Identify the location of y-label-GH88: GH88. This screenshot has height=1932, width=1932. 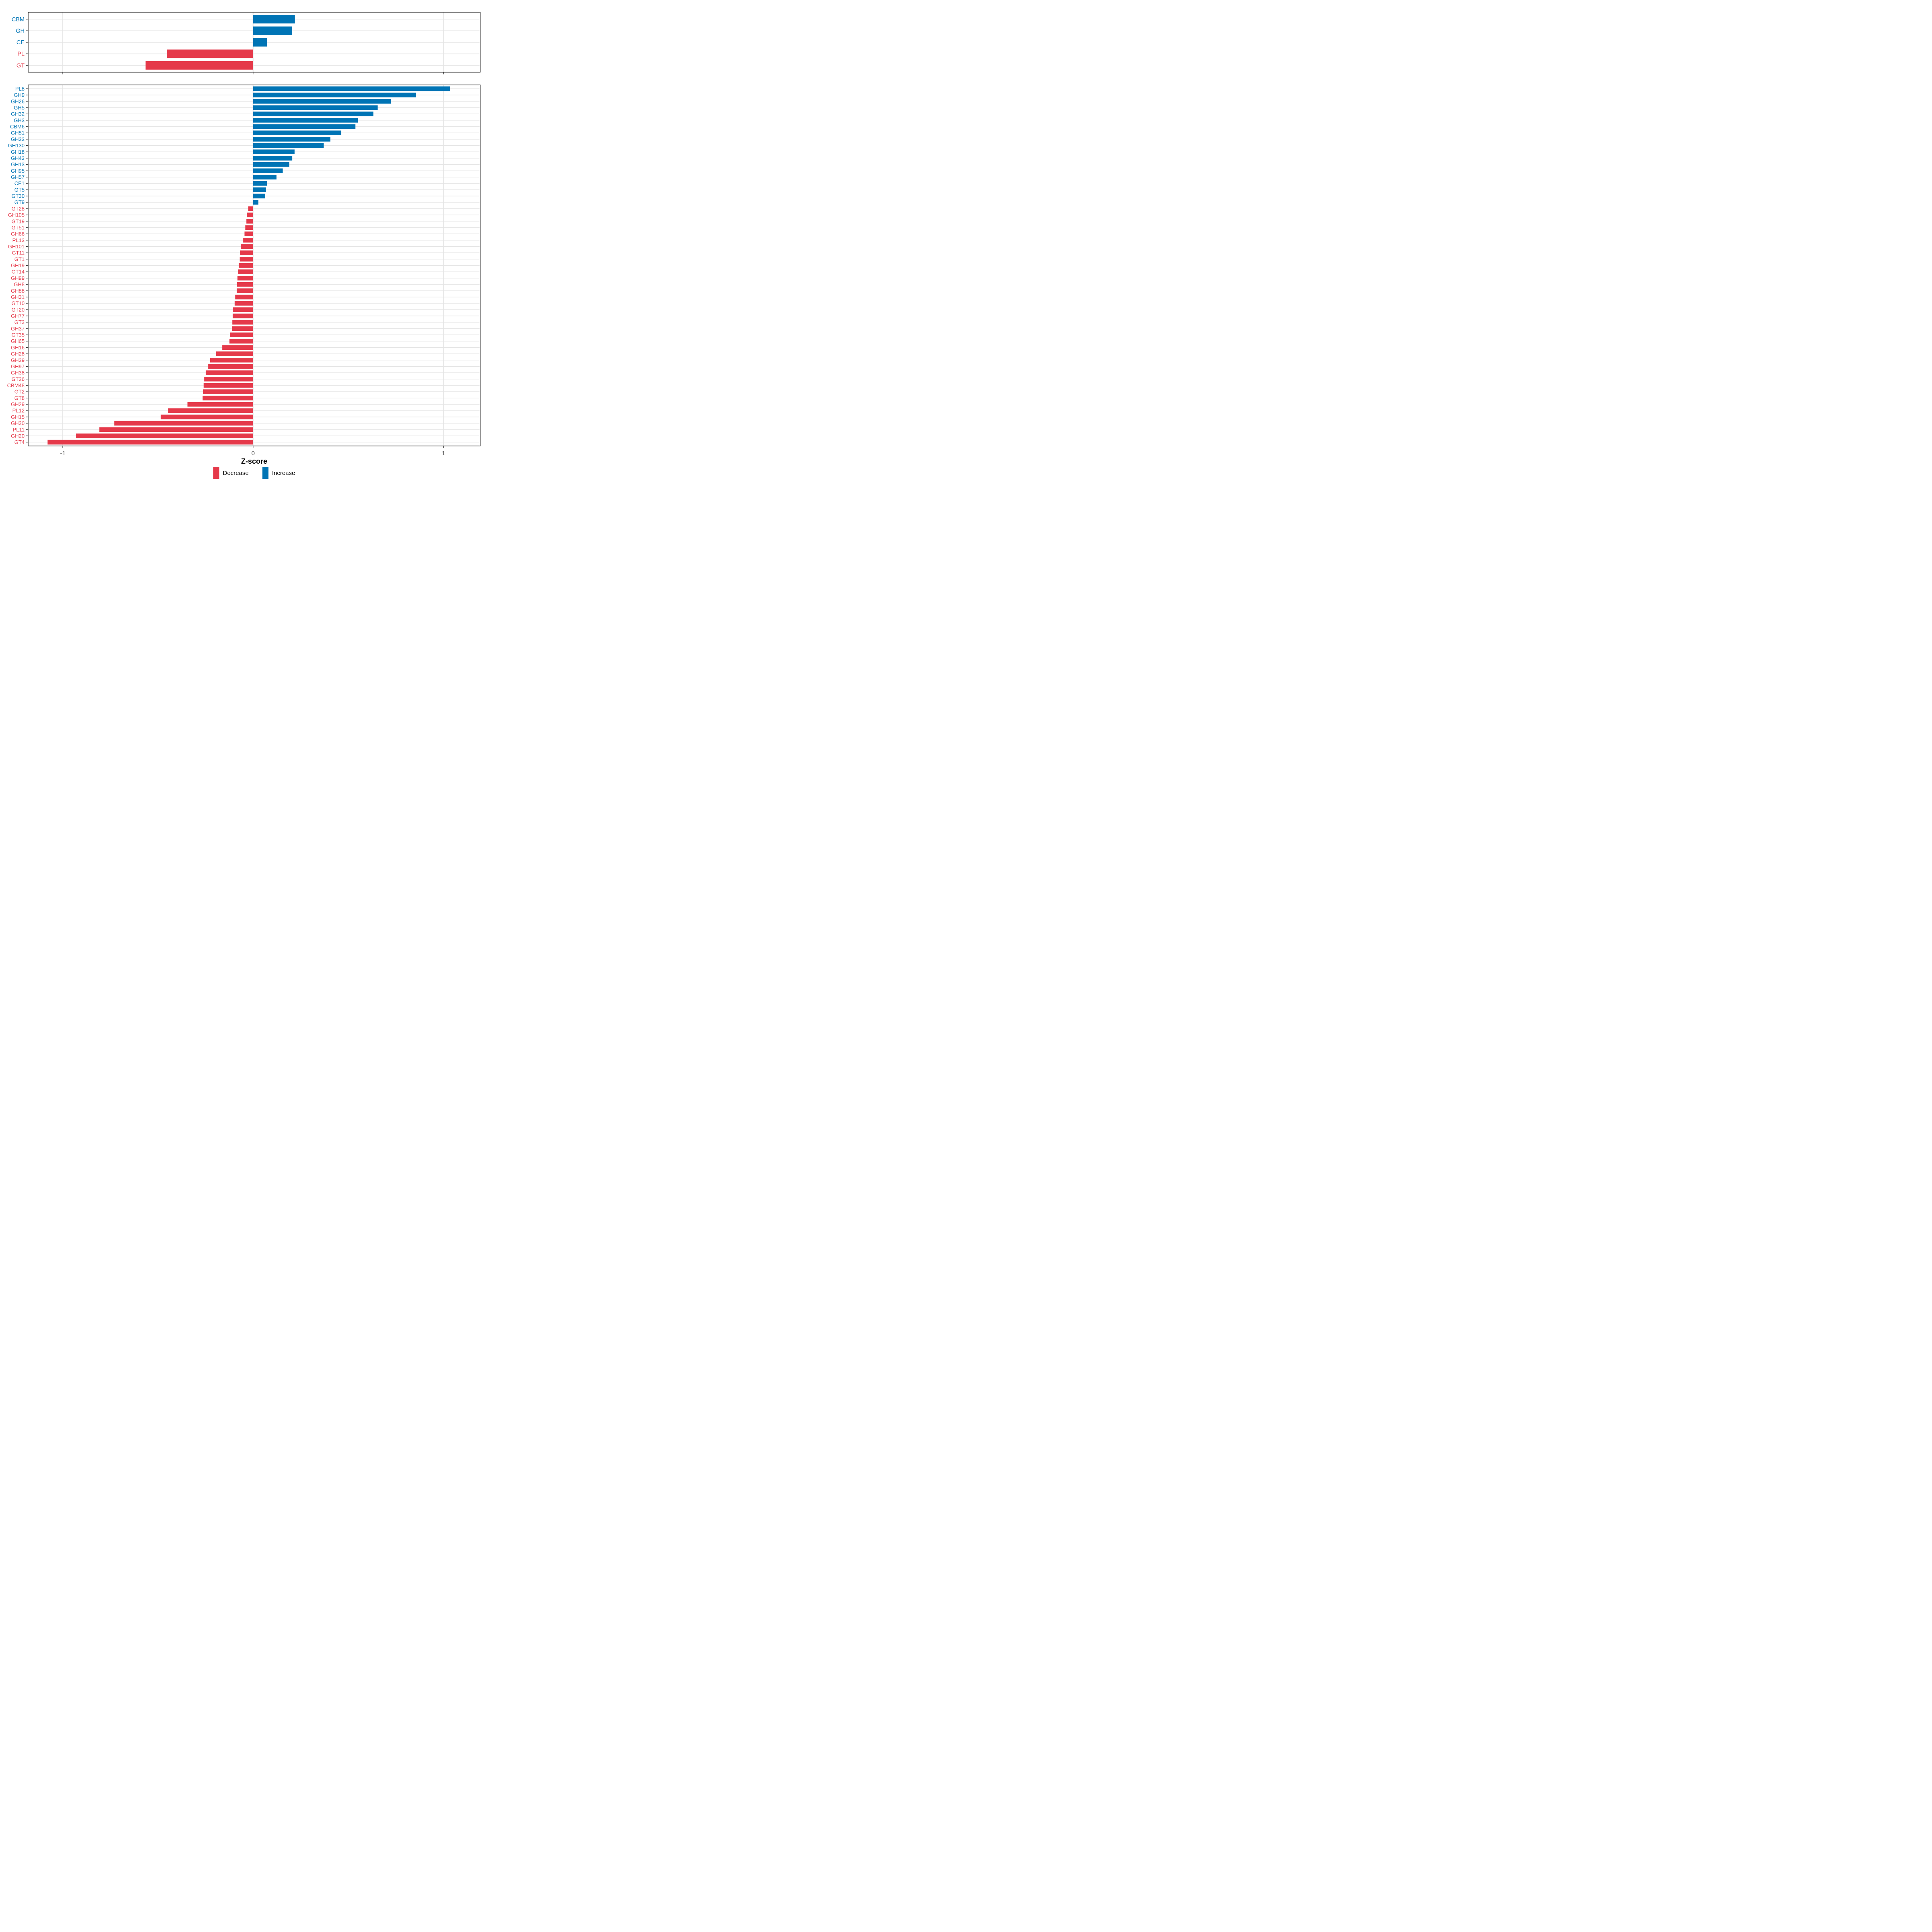
(18, 291).